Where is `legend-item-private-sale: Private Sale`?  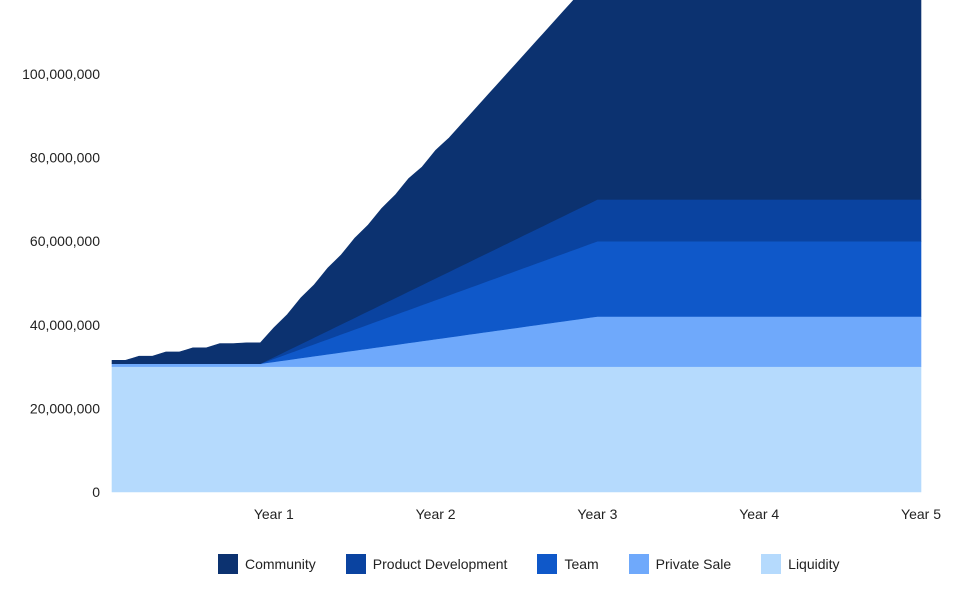 legend-item-private-sale: Private Sale is located at coordinates (680, 564).